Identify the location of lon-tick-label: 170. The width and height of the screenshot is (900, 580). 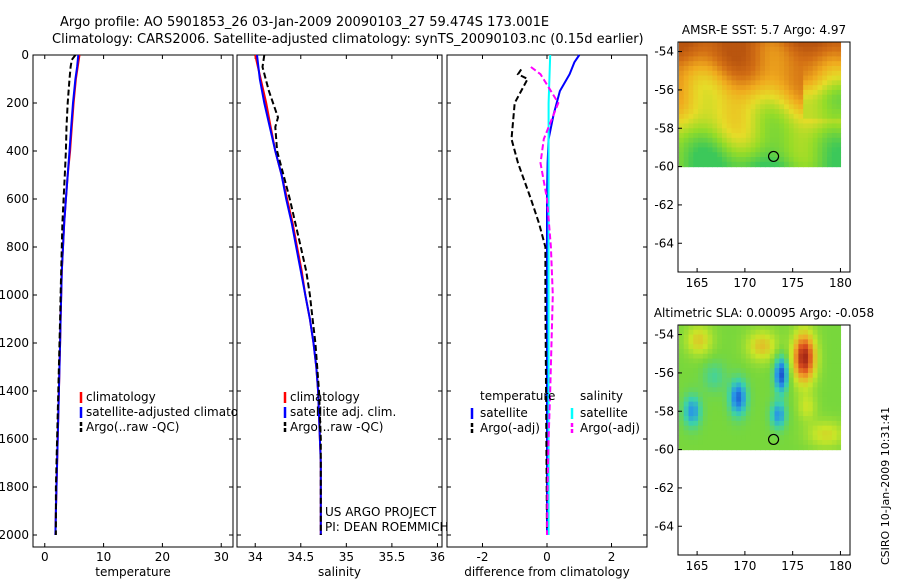
(744, 283).